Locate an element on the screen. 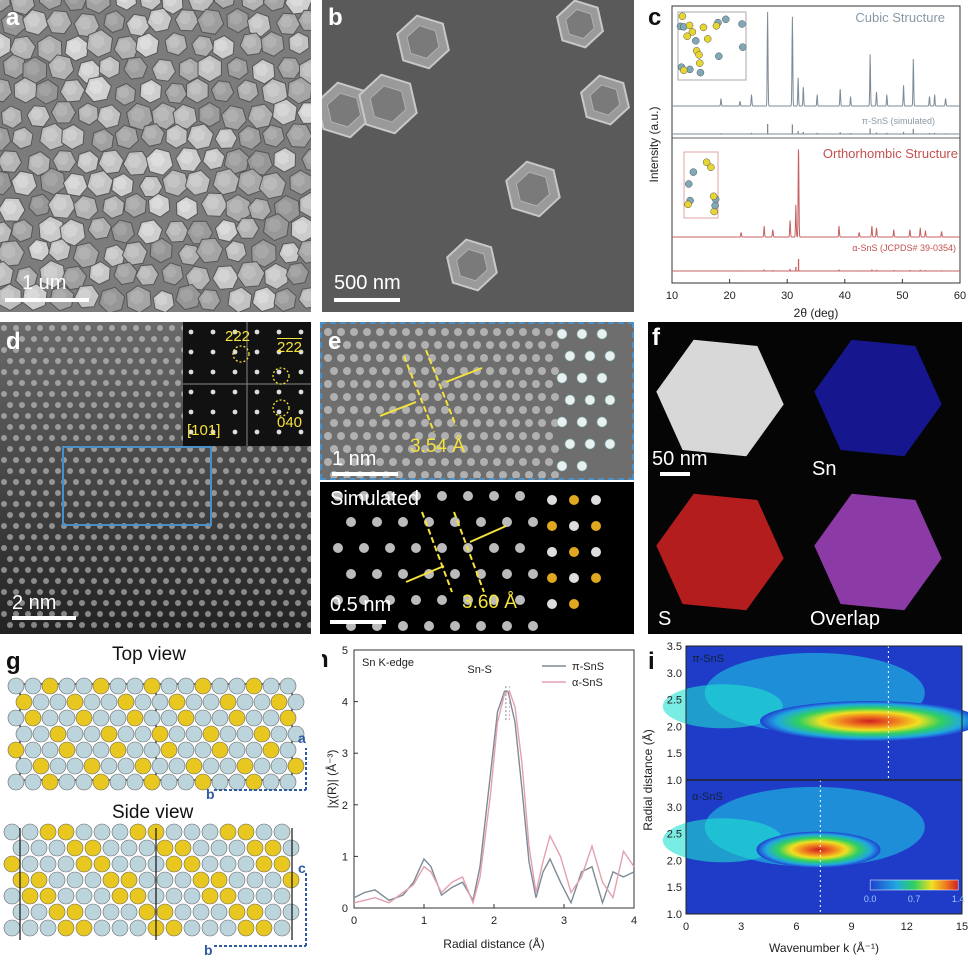  y-tick-label: 2 is located at coordinates (345, 806).